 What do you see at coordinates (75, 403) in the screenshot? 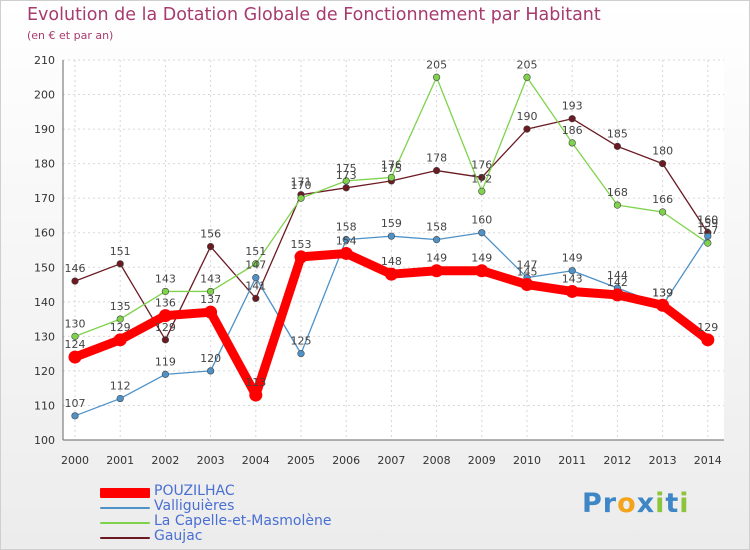
I see `data-label: 107` at bounding box center [75, 403].